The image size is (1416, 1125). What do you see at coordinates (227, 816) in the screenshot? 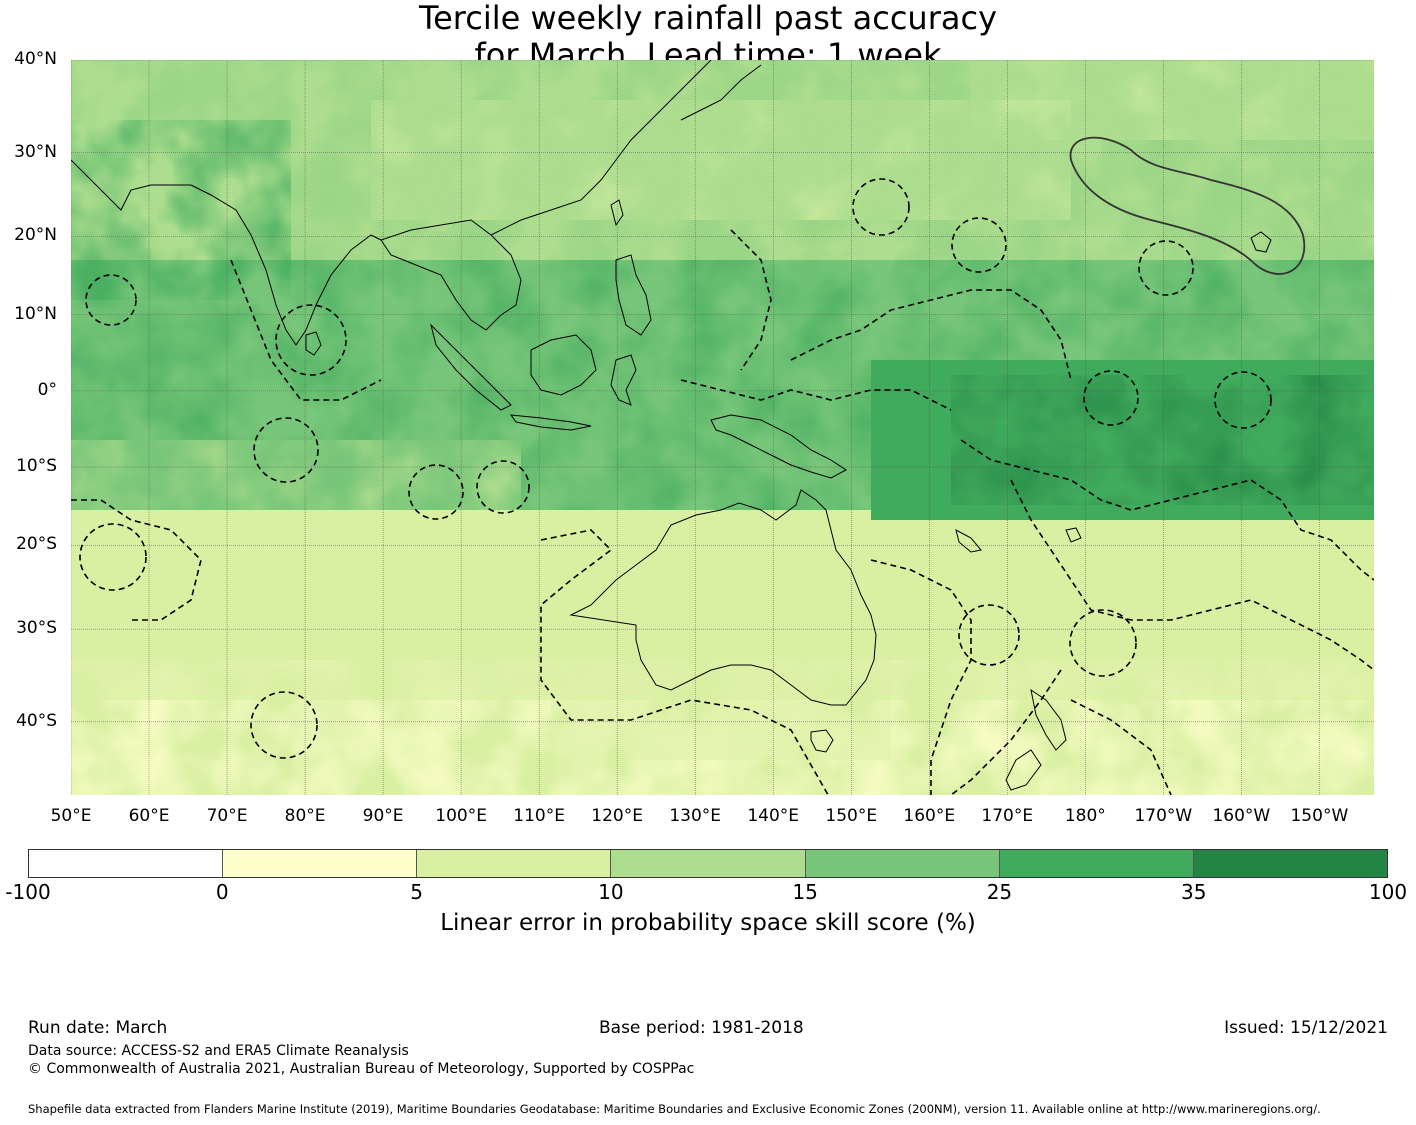
I see `longitude-label: 70°E` at bounding box center [227, 816].